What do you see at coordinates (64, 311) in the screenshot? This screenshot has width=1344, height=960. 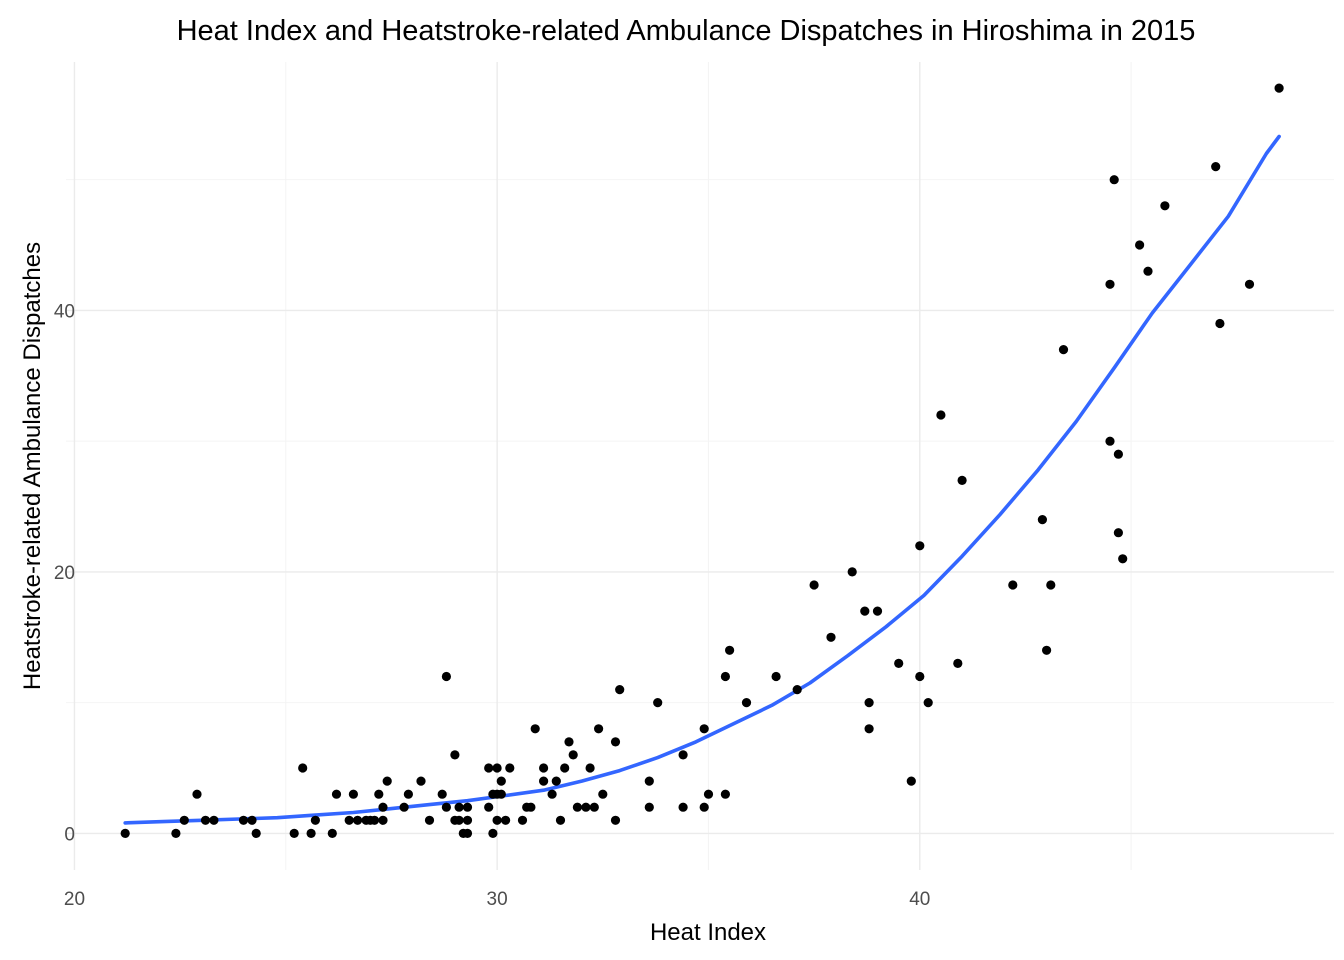 I see `y-tick-label: 40` at bounding box center [64, 311].